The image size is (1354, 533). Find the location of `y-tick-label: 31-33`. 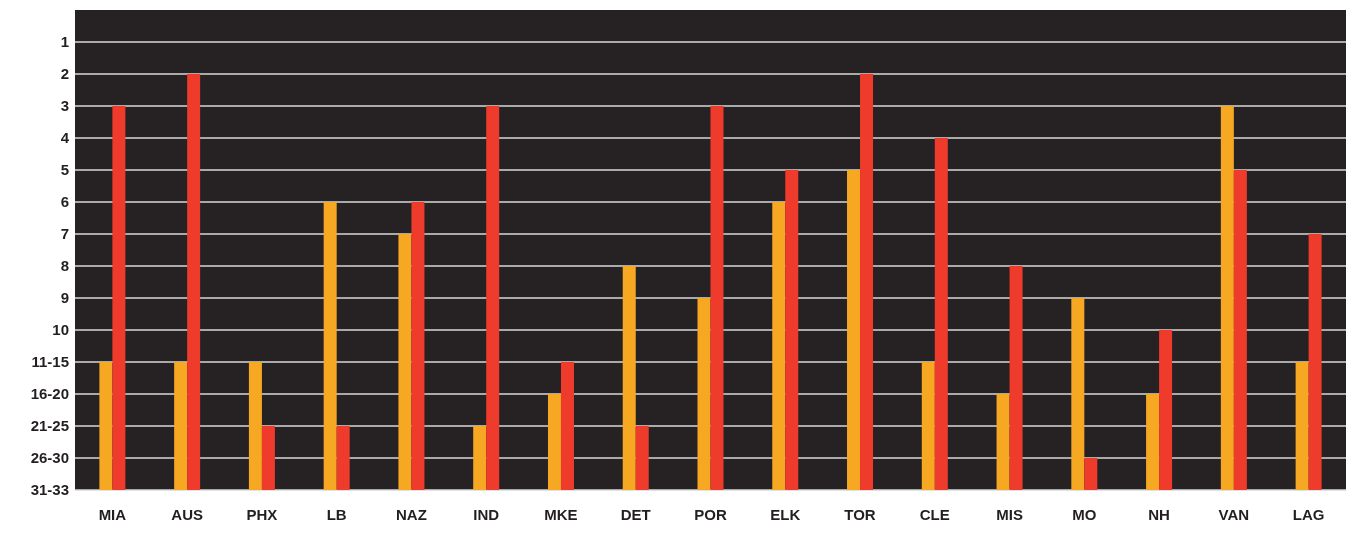

y-tick-label: 31-33 is located at coordinates (49, 490).